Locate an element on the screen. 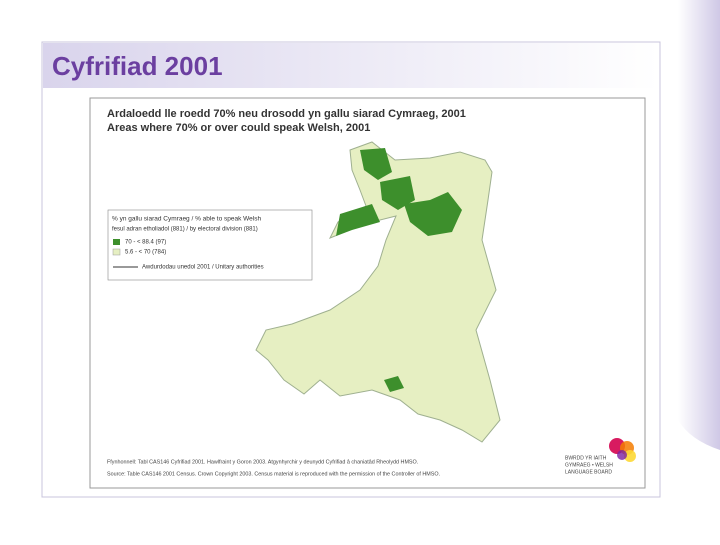 The height and width of the screenshot is (545, 720). title-bar is located at coordinates (351, 65).